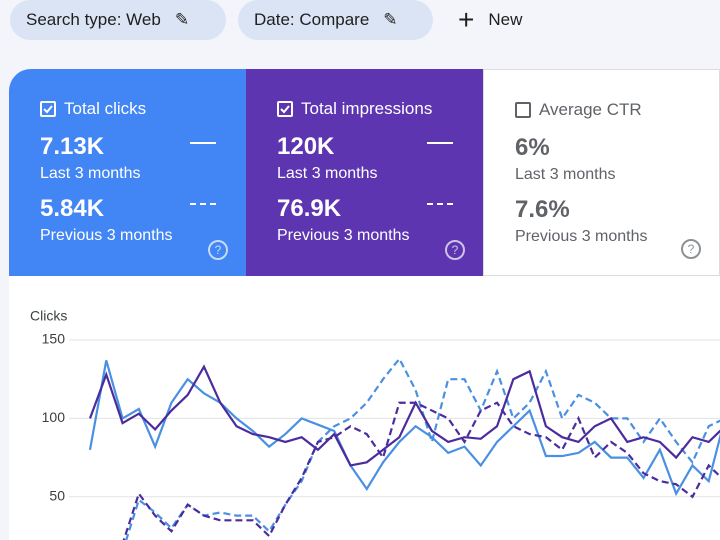  What do you see at coordinates (105, 108) in the screenshot?
I see `metric-label: Total clicks` at bounding box center [105, 108].